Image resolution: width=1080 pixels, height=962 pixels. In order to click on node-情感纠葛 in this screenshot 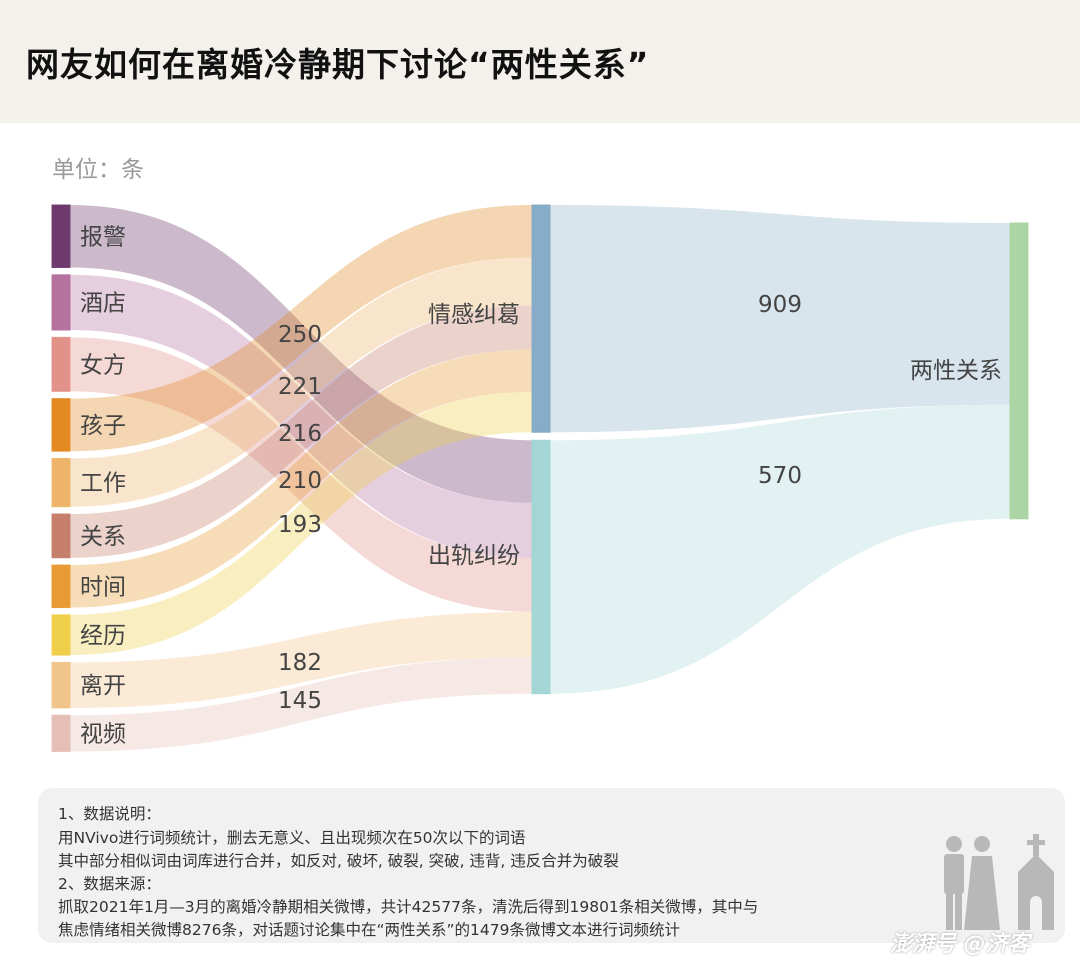, I will do `click(541, 318)`.